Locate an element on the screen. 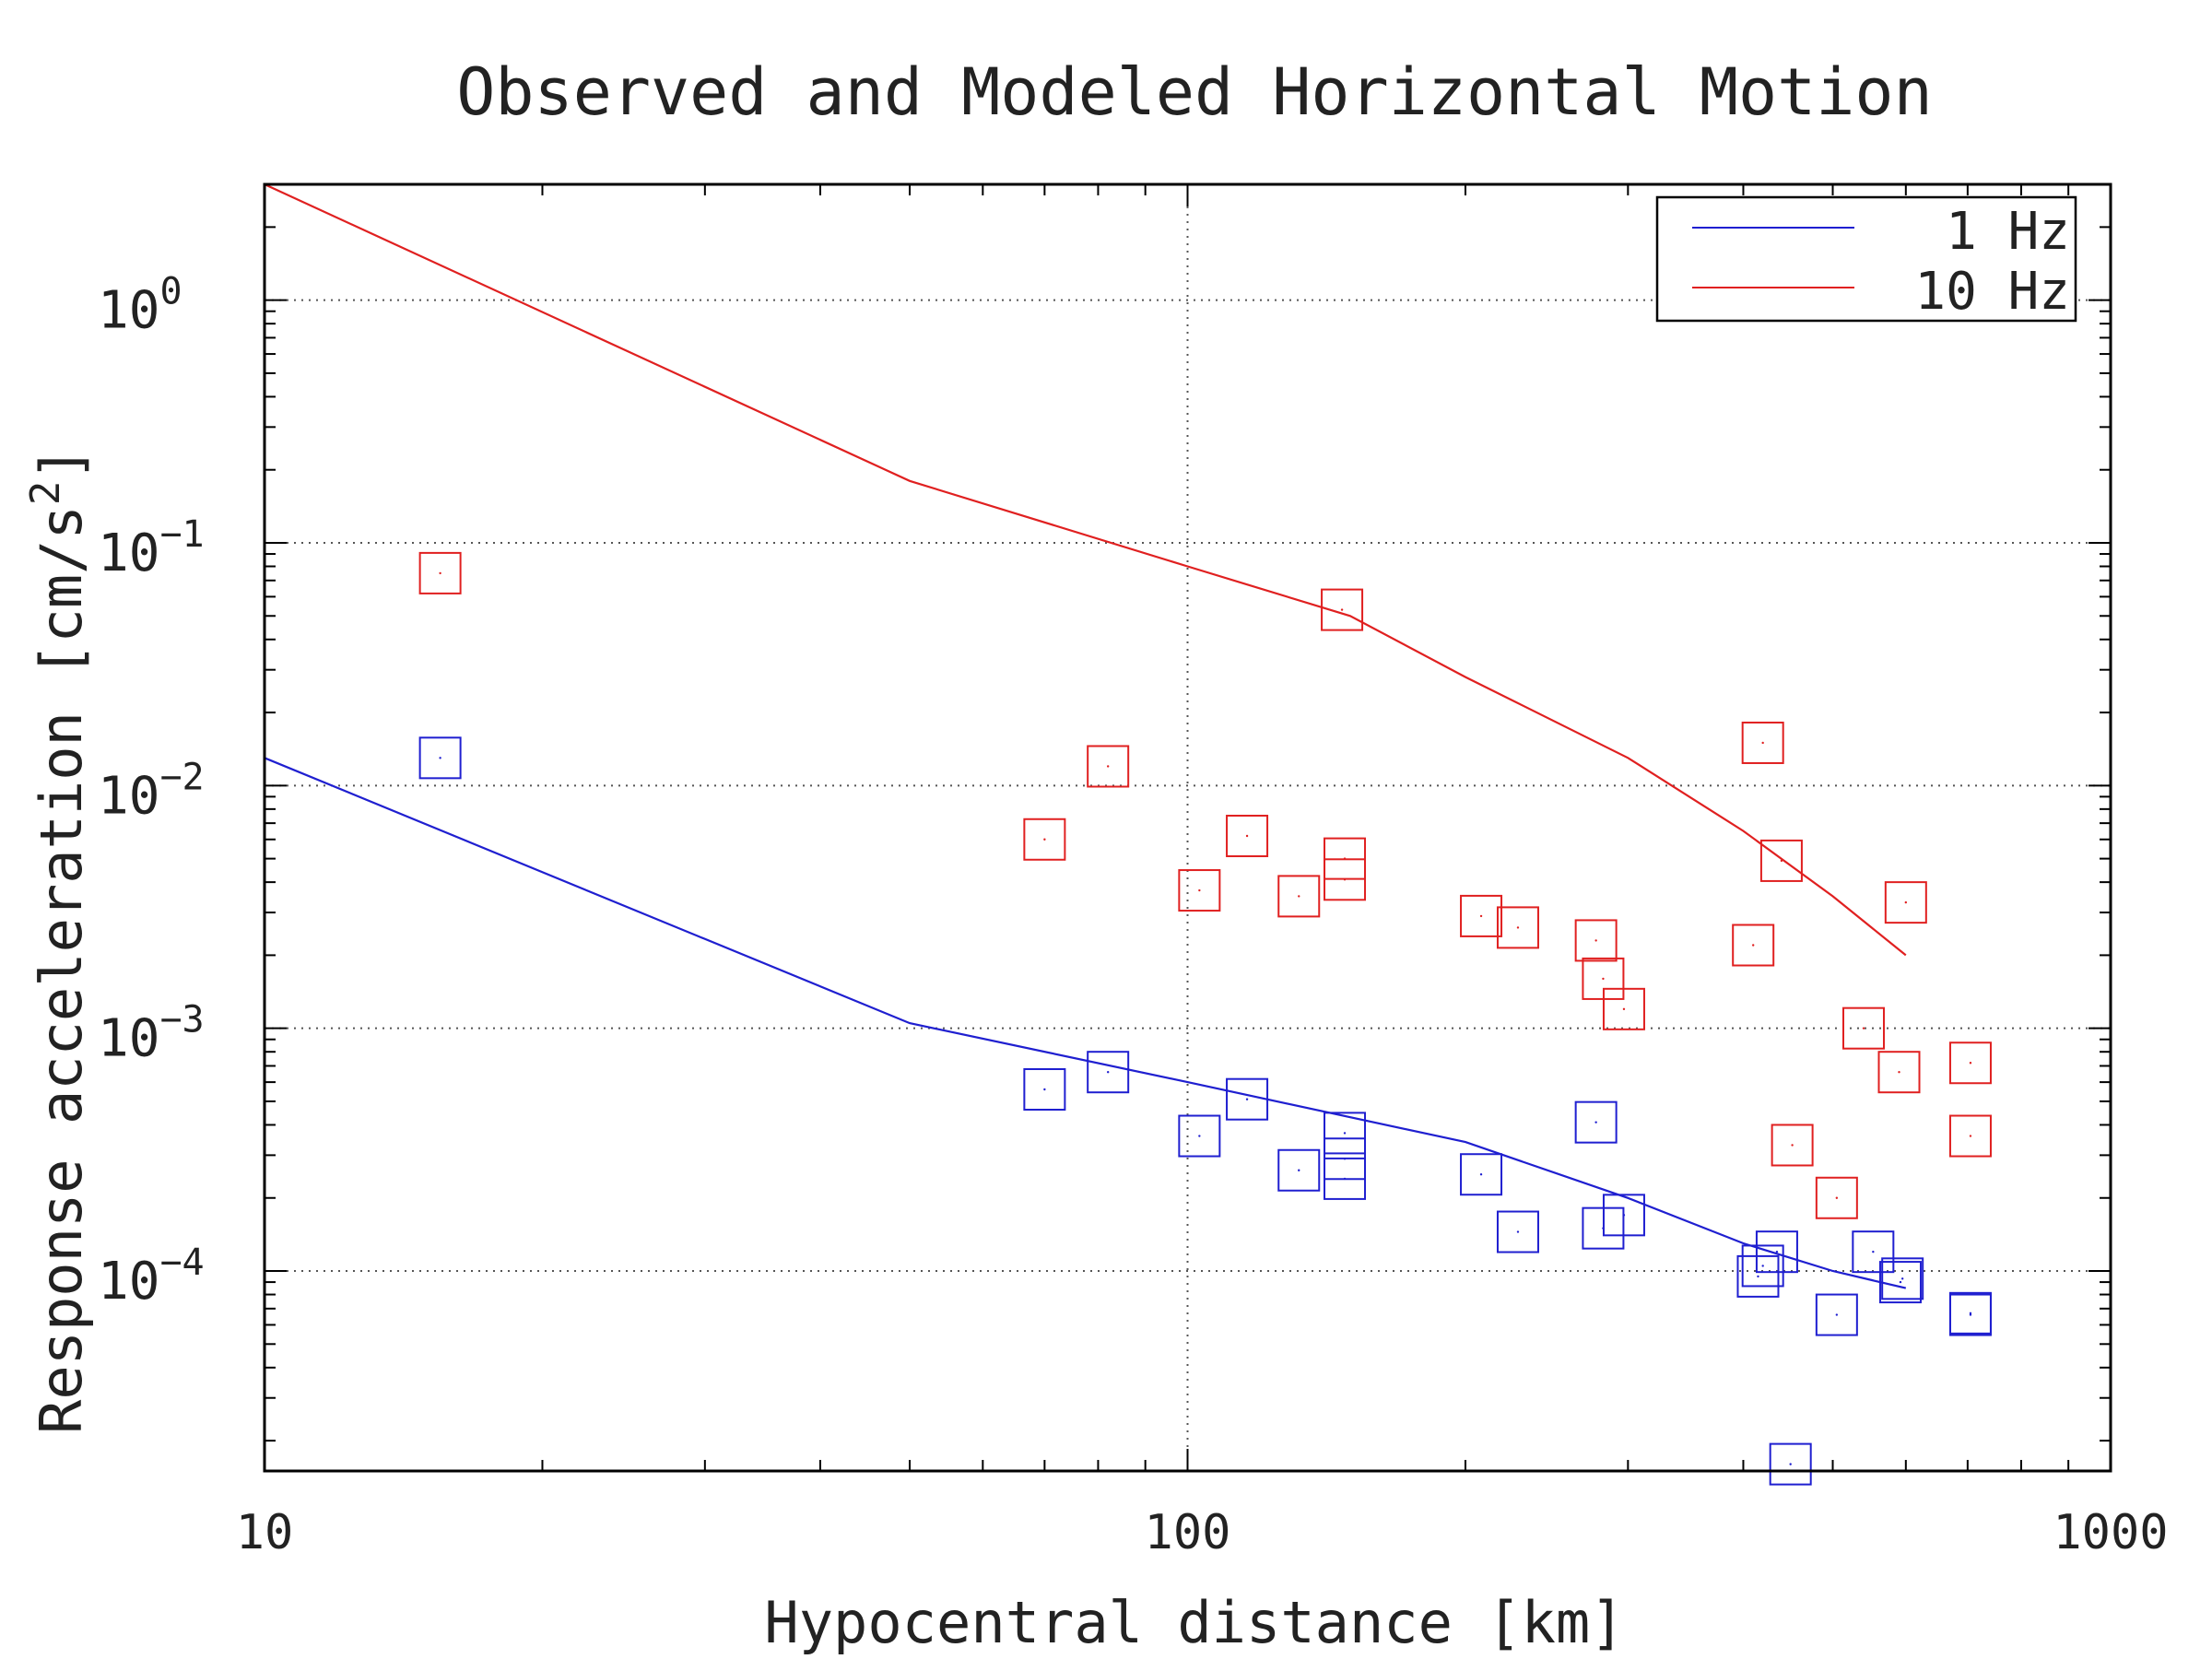  legend: 1 Hz 10 Hz is located at coordinates (1866, 259).